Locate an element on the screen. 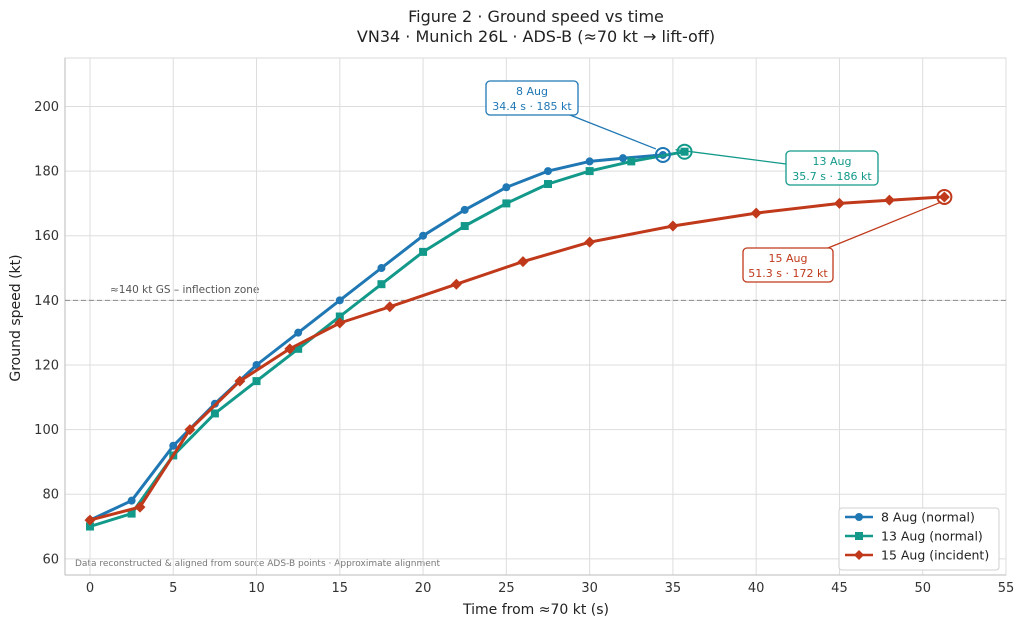  x-tick-label: 15 is located at coordinates (340, 588).